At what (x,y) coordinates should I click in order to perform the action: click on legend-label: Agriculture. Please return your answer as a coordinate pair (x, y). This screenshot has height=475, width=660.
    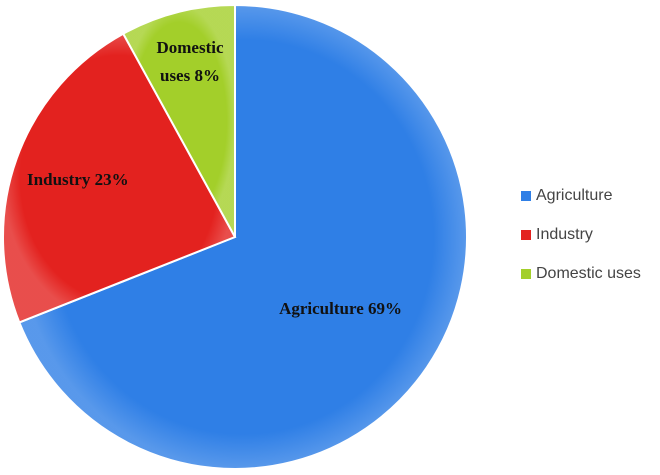
    Looking at the image, I should click on (574, 195).